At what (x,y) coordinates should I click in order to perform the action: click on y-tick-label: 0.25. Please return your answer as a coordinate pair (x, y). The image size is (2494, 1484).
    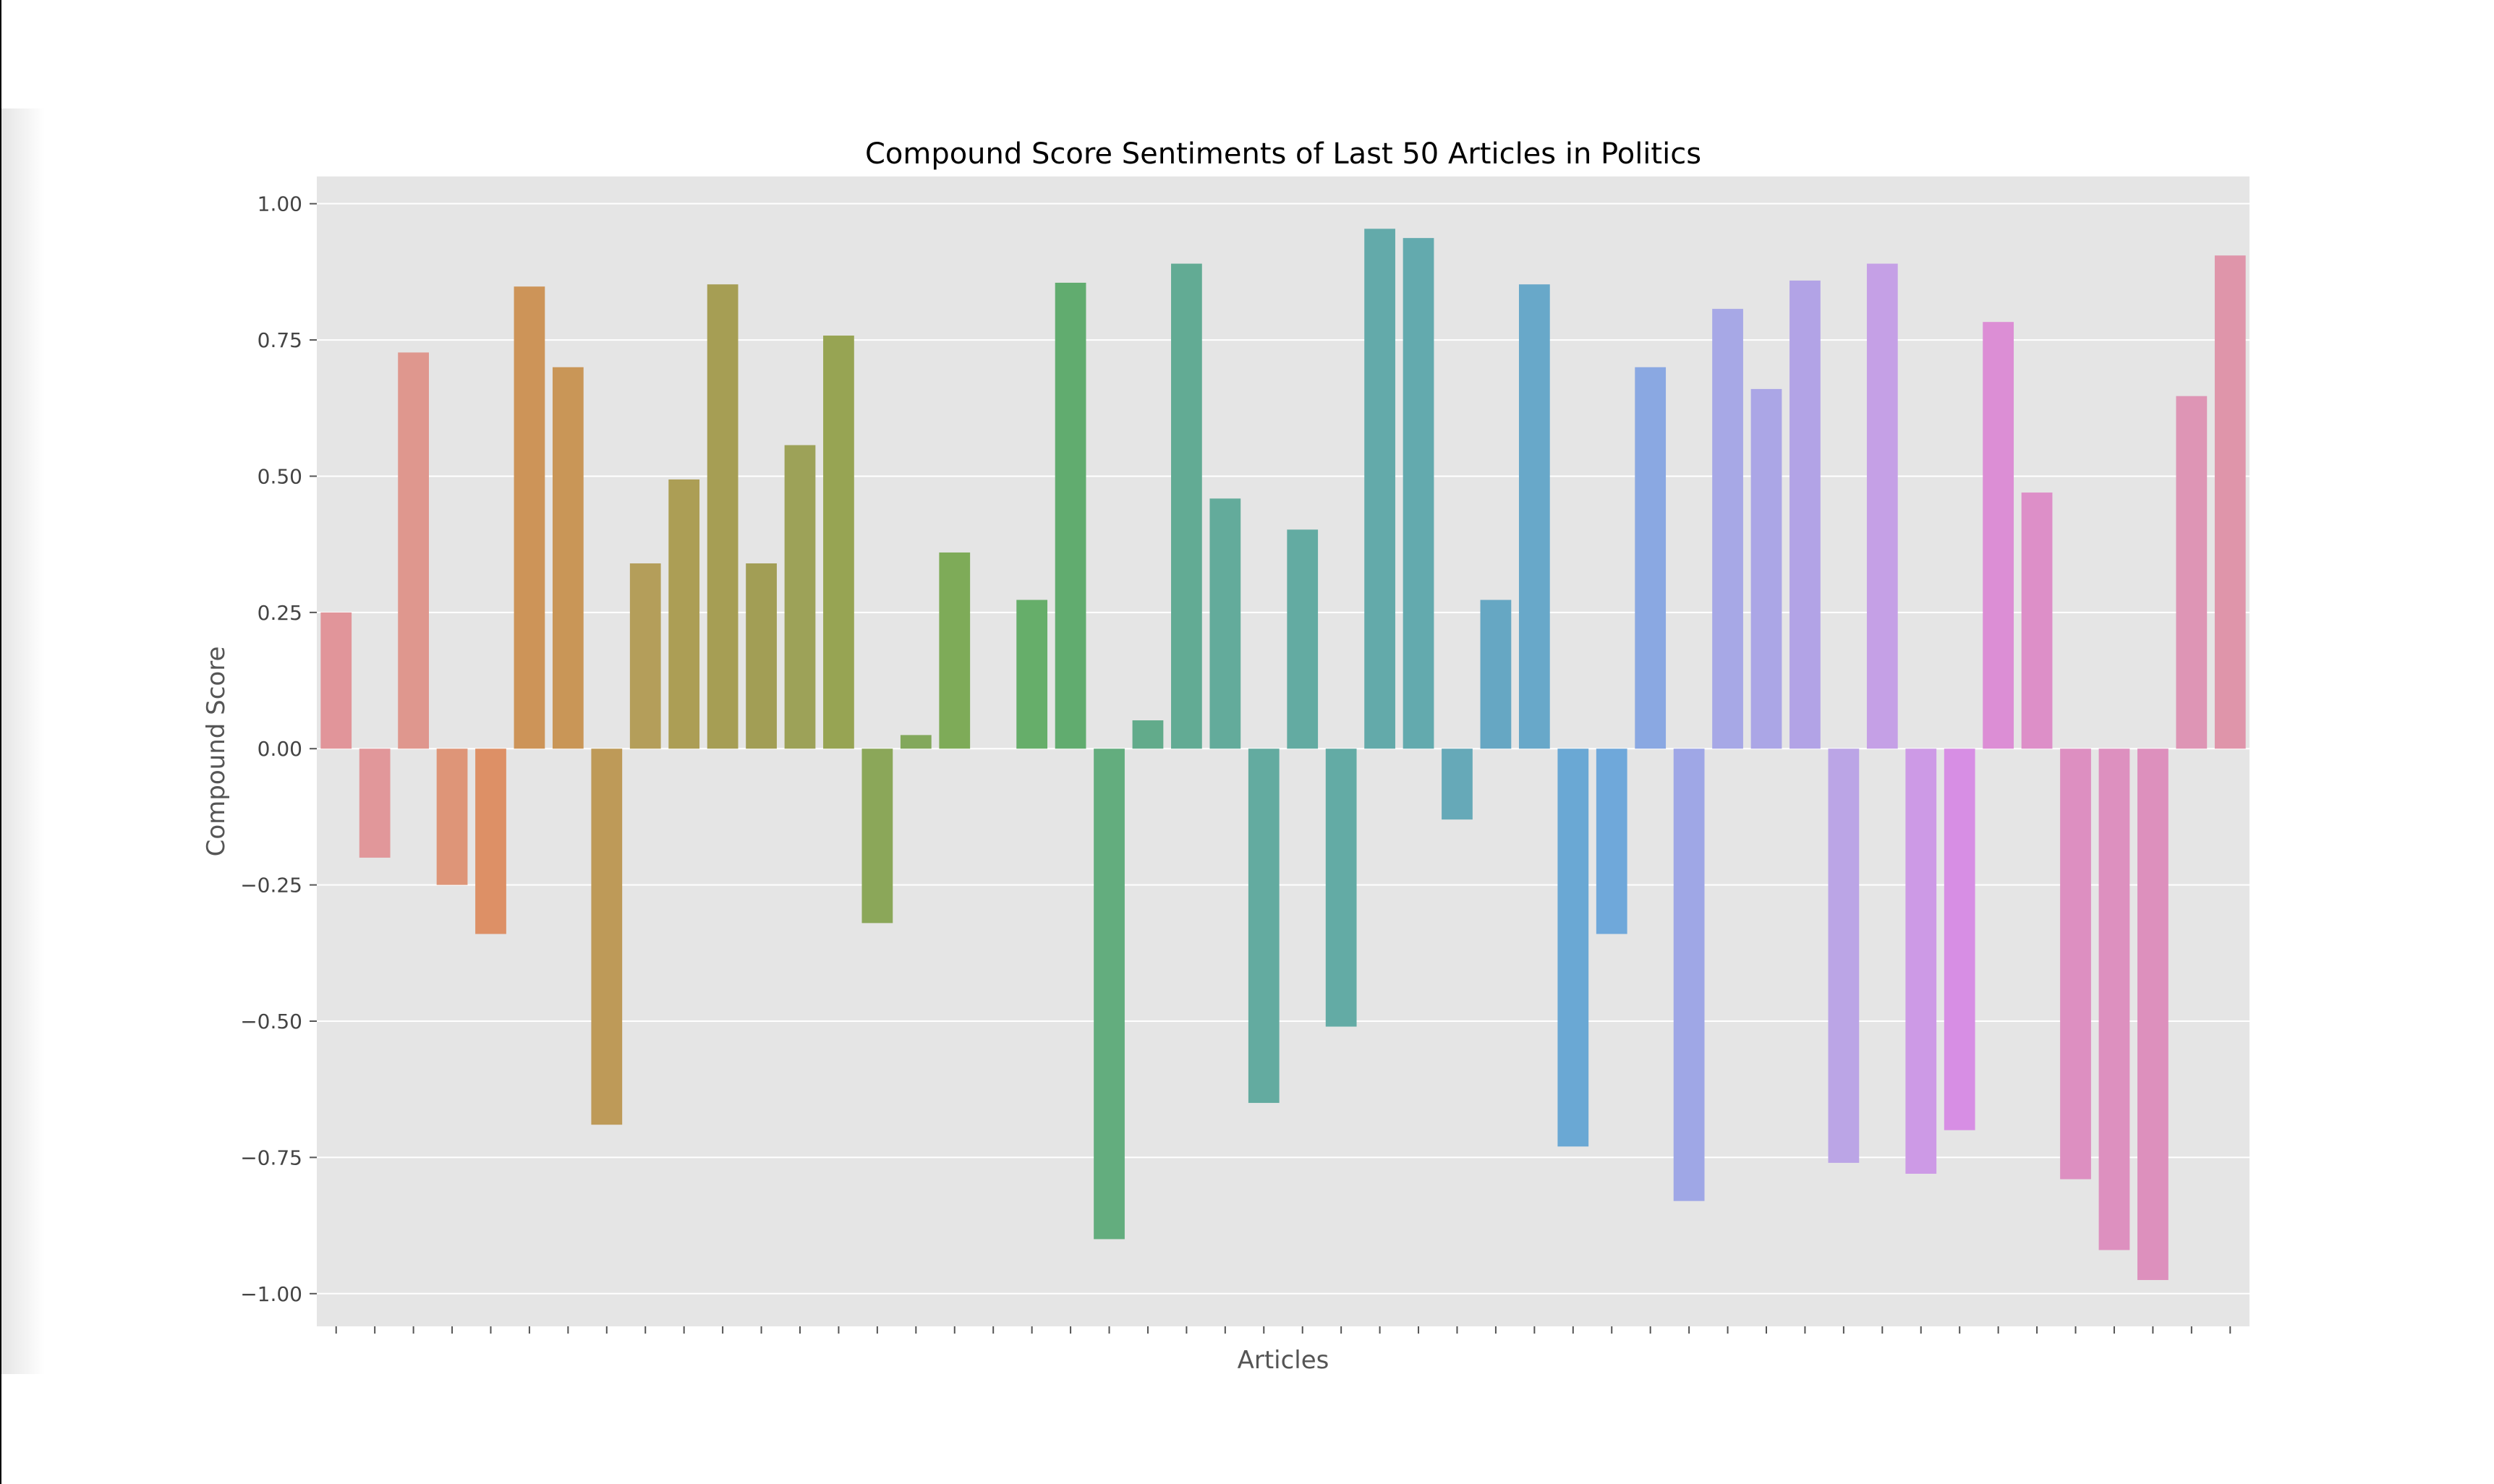
    Looking at the image, I should click on (280, 613).